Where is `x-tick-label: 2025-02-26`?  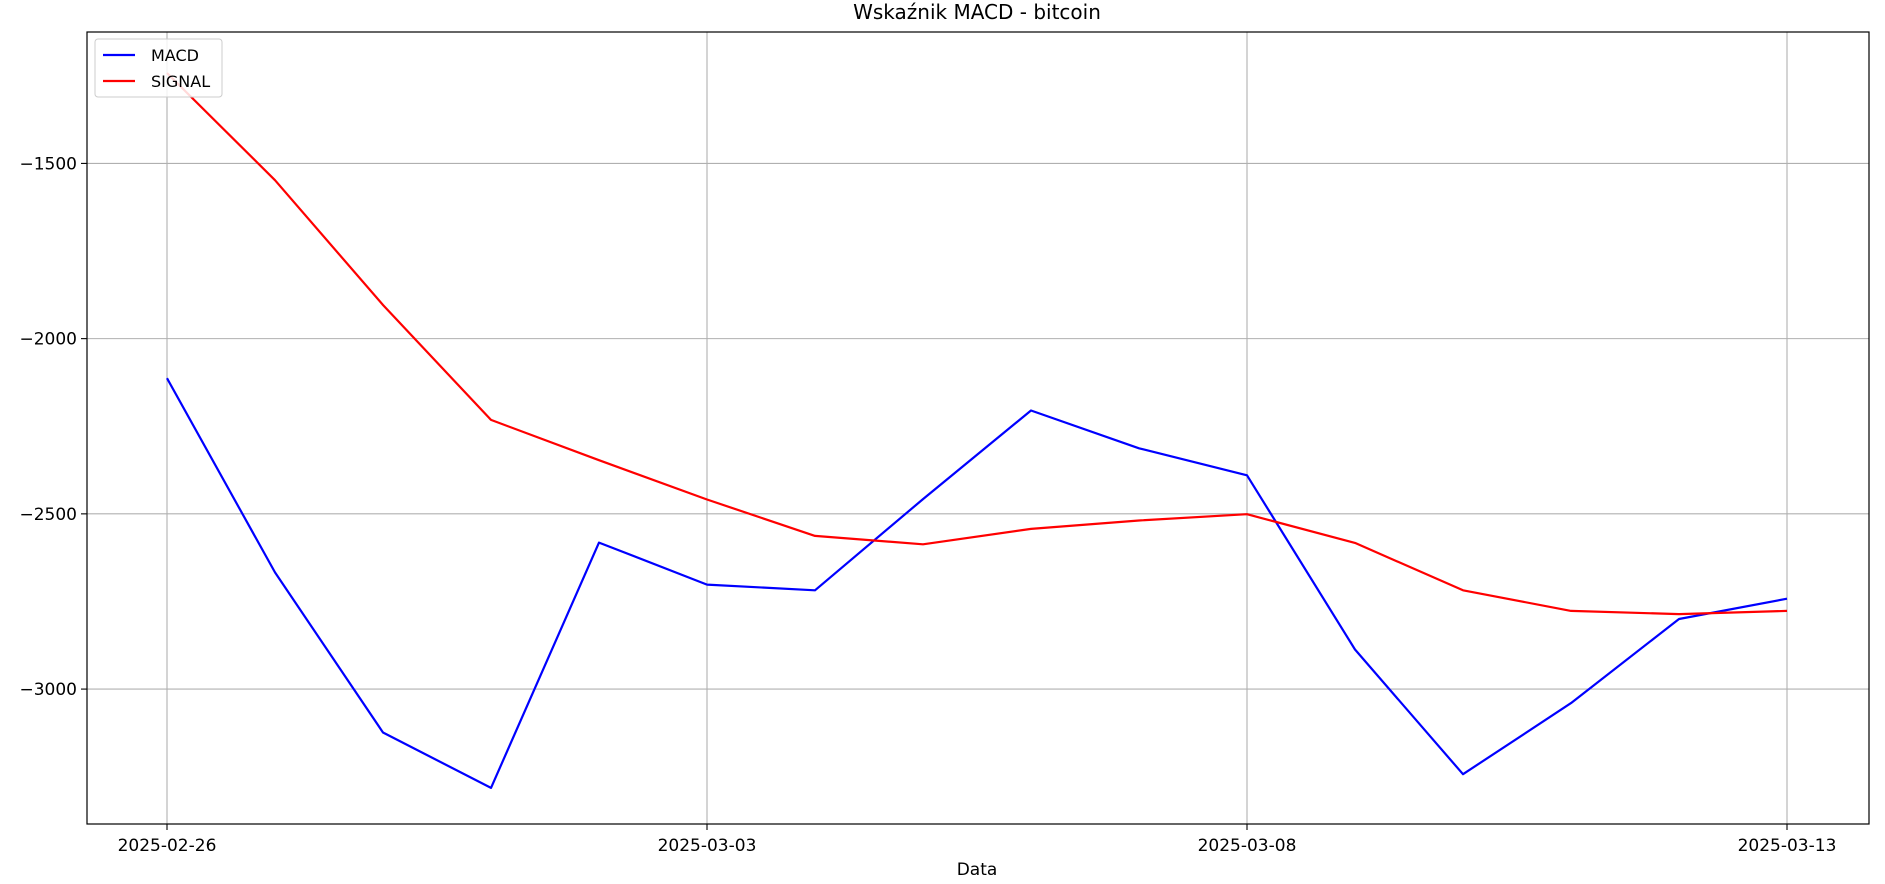 x-tick-label: 2025-02-26 is located at coordinates (167, 846).